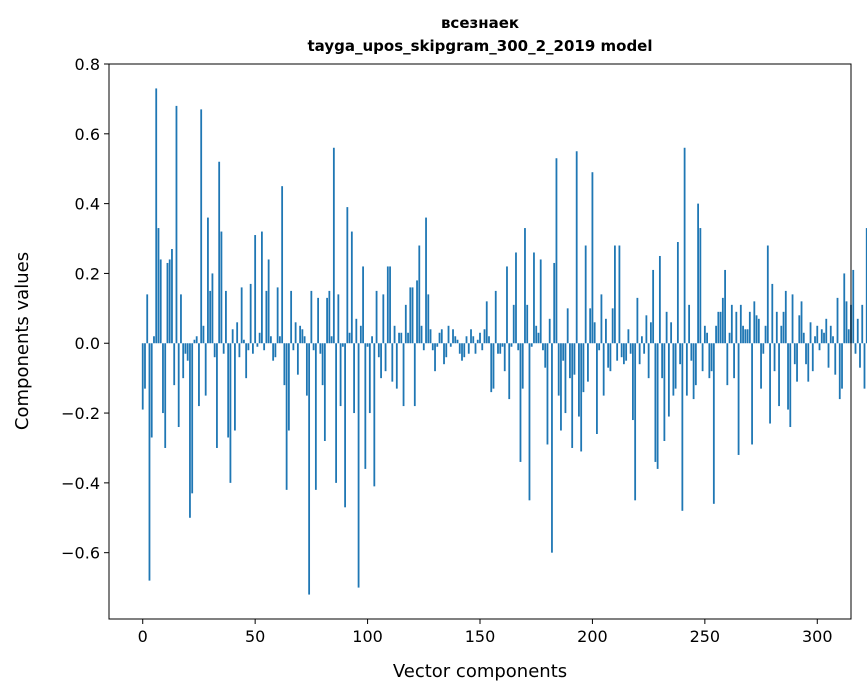 The image size is (867, 696). I want to click on y-axis: −0.6 −0.4 −0.2 0.0 0.2 0.4 0.6 0.8, so click(85, 309).